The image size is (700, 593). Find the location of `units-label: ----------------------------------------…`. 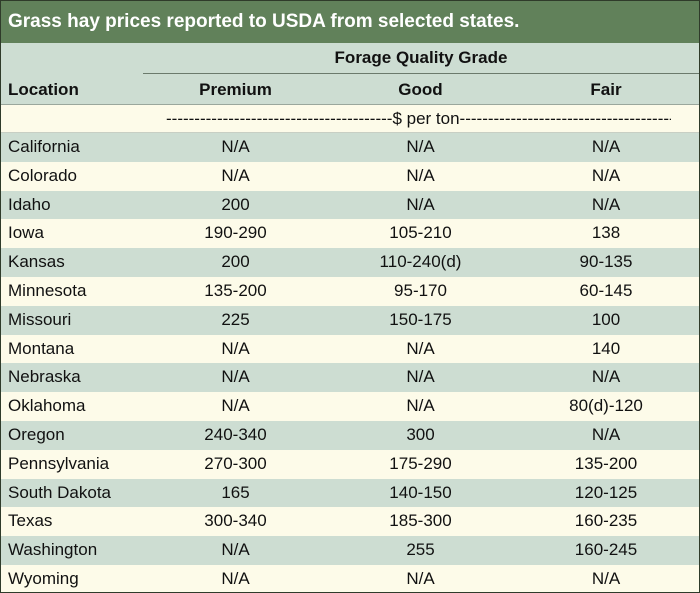

units-label: ----------------------------------------… is located at coordinates (418, 118).